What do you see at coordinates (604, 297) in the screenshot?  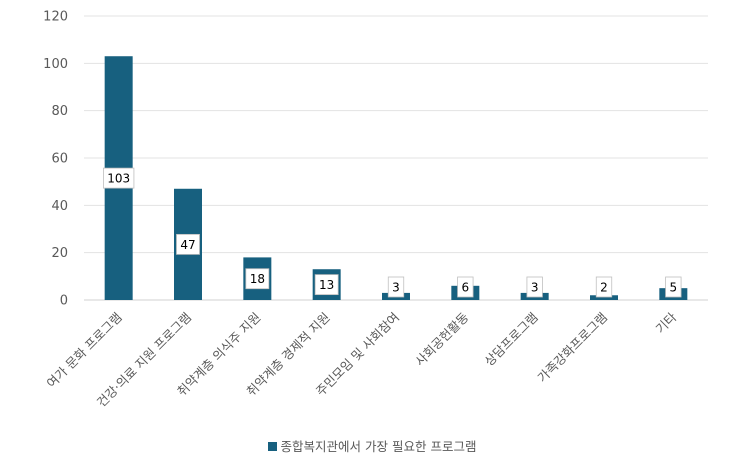 I see `bar` at bounding box center [604, 297].